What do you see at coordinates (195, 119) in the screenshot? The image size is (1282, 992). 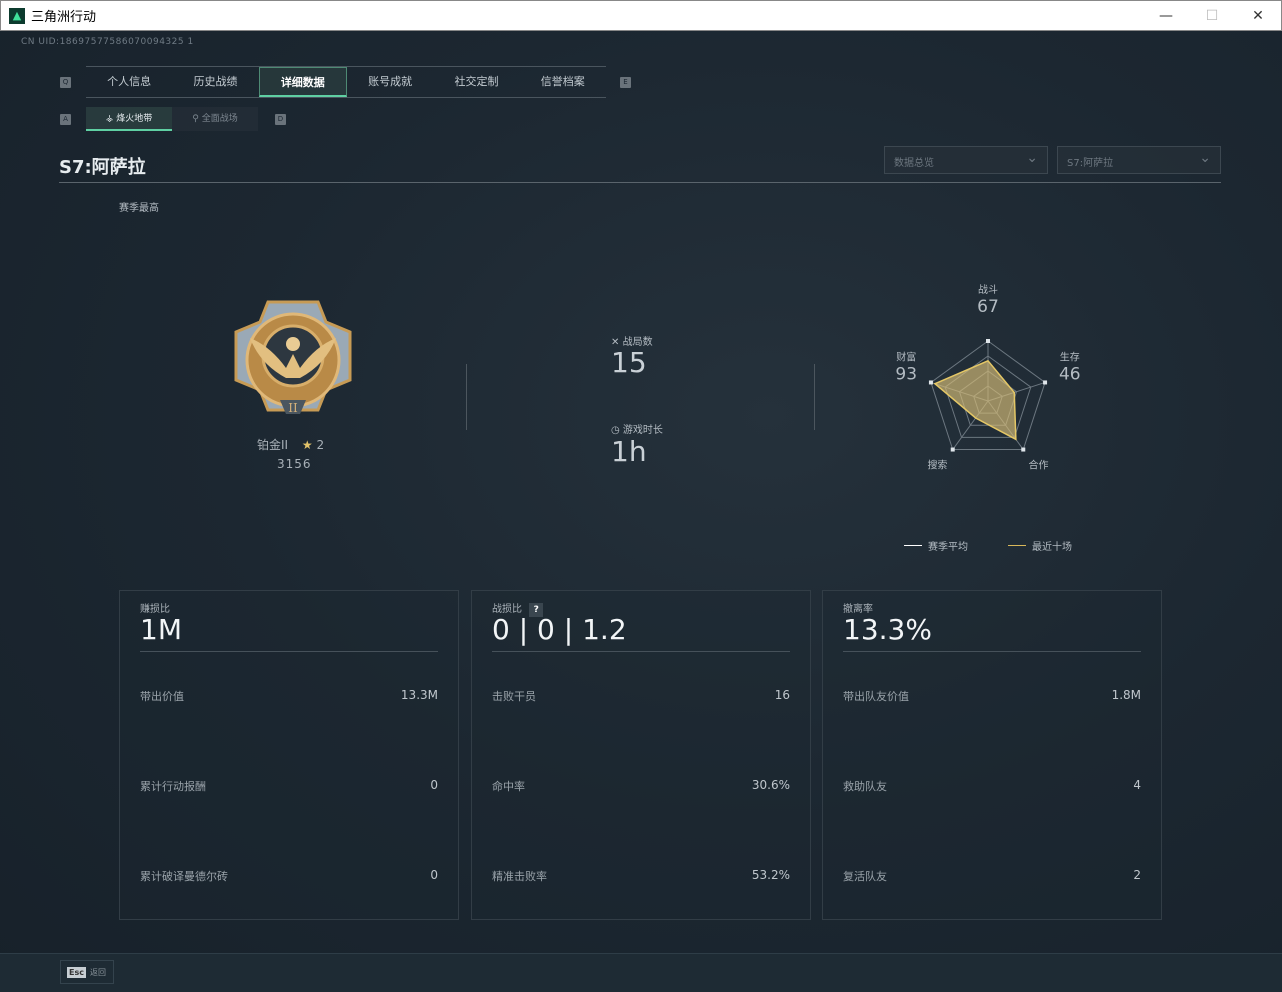 I see `warfare-icon: ⚲` at bounding box center [195, 119].